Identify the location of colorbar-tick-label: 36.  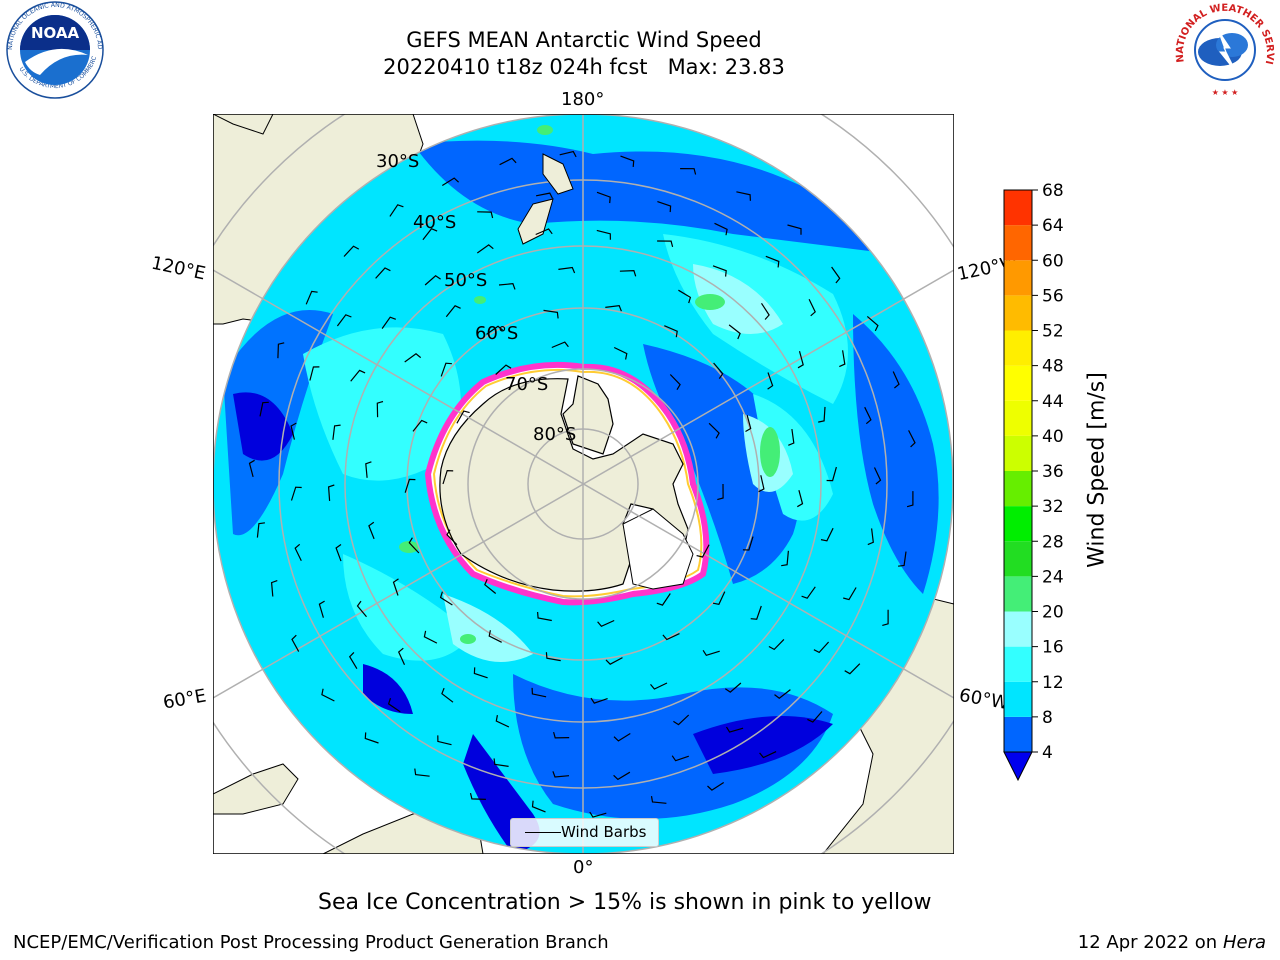
(1053, 472).